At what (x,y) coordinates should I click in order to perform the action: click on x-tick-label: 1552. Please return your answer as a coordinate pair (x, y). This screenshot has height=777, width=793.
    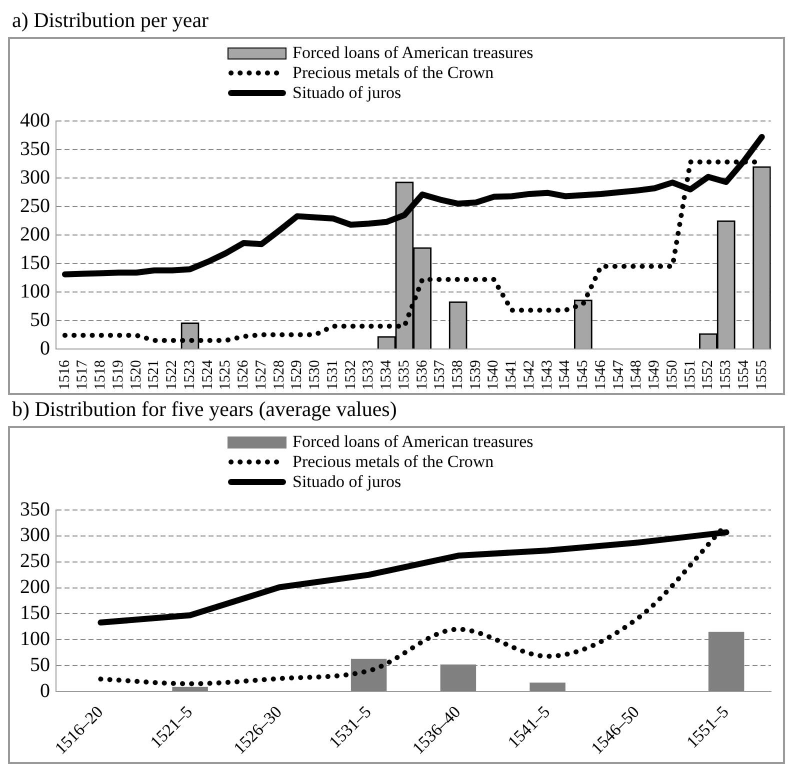
    Looking at the image, I should click on (708, 375).